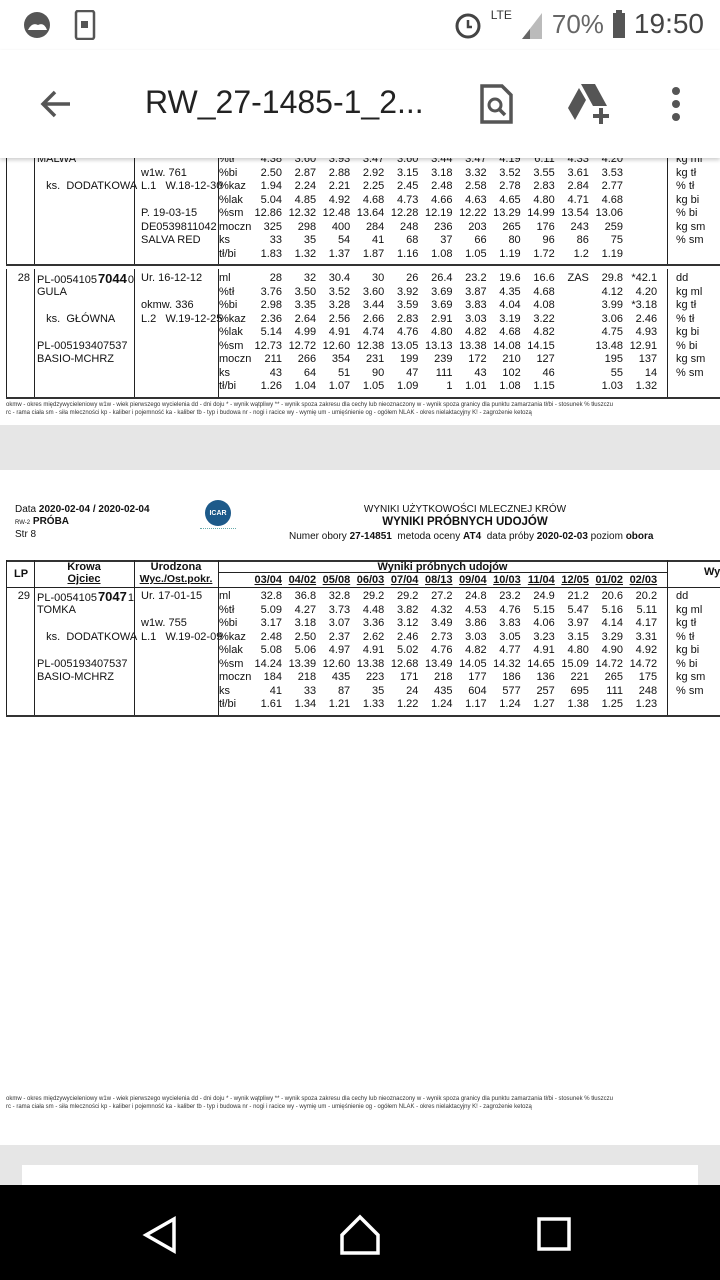 The image size is (720, 1280). I want to click on metric-value: 2.77, so click(612, 186).